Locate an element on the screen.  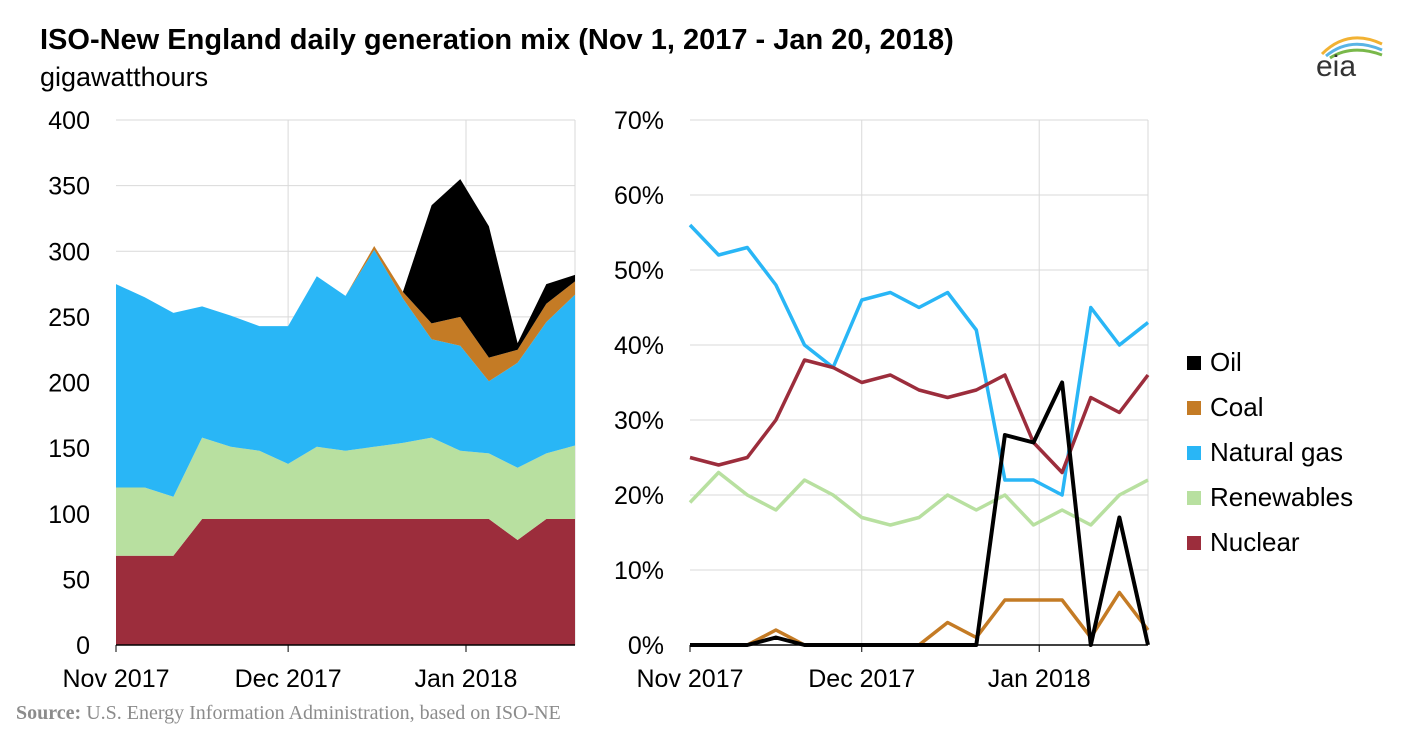
y-tick-label: 70% is located at coordinates (639, 121).